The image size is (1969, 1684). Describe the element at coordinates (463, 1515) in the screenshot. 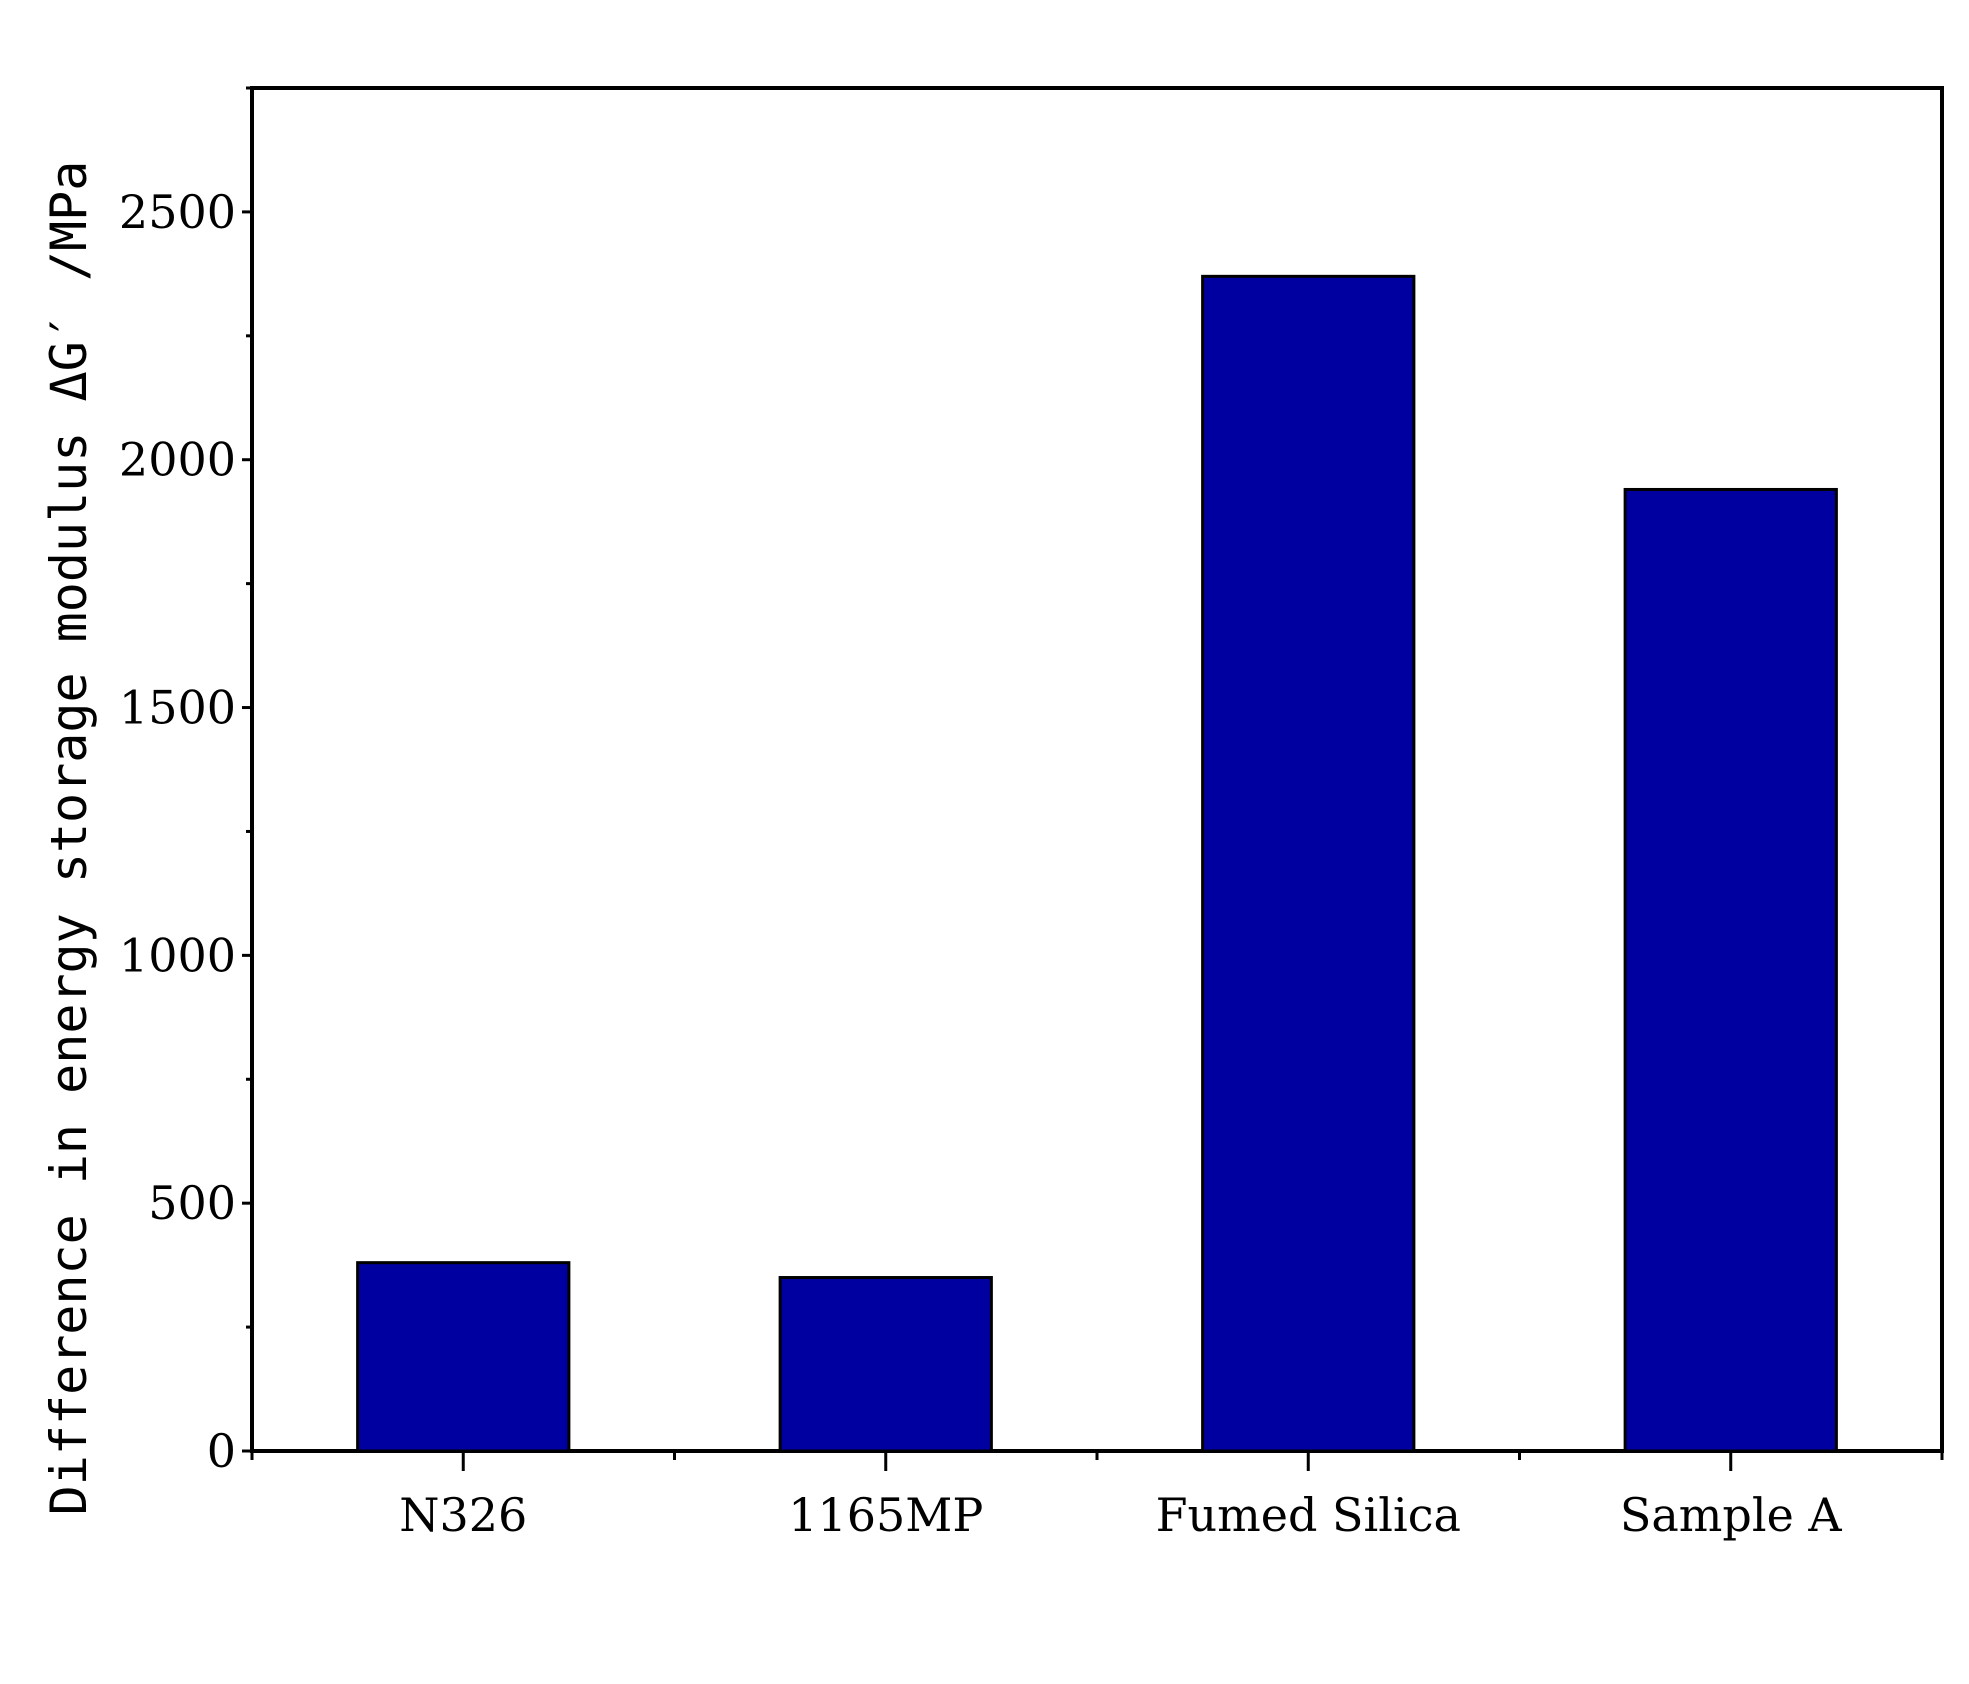

I see `x-tick-label: N326` at that location.